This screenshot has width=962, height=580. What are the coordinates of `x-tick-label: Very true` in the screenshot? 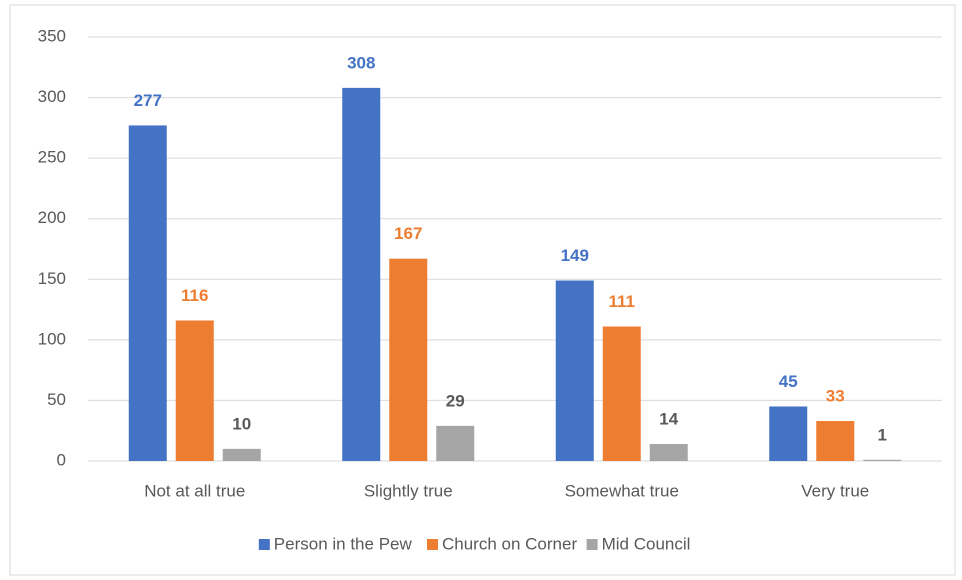 It's located at (835, 490).